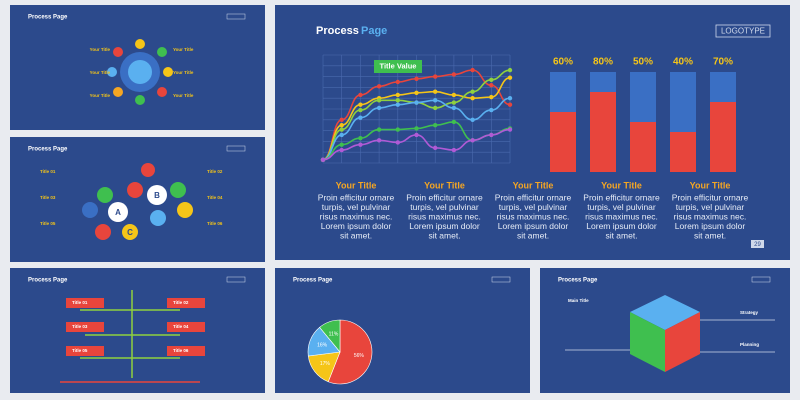 This screenshot has width=800, height=400. I want to click on thumb-letter: C, so click(130, 232).